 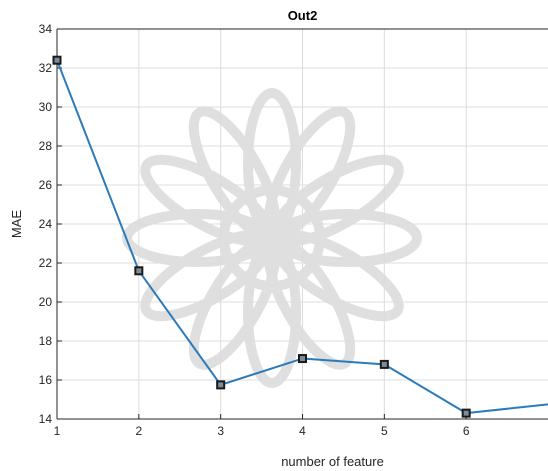 I want to click on y-tick-label: 16, so click(x=46, y=380).